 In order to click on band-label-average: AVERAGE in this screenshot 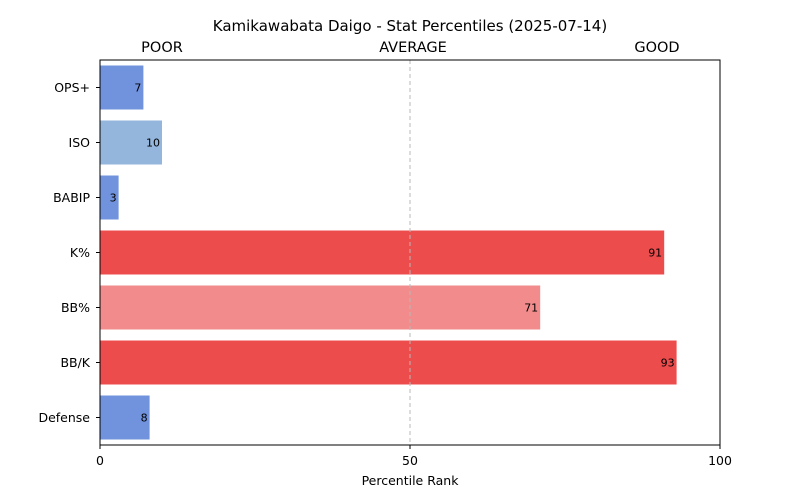, I will do `click(413, 48)`.